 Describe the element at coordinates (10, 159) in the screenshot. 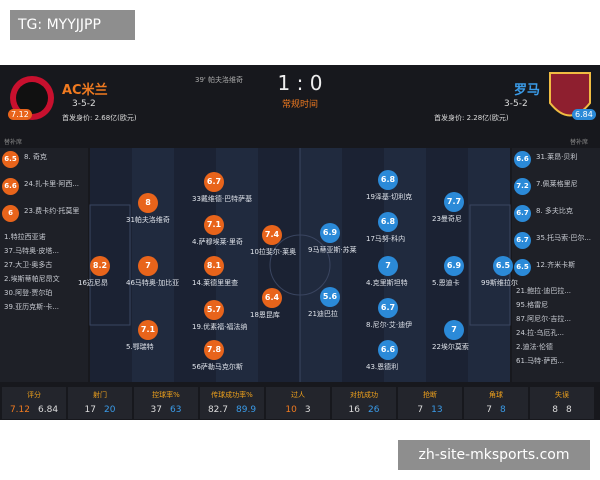

I see `sub-rating: 6.5` at that location.